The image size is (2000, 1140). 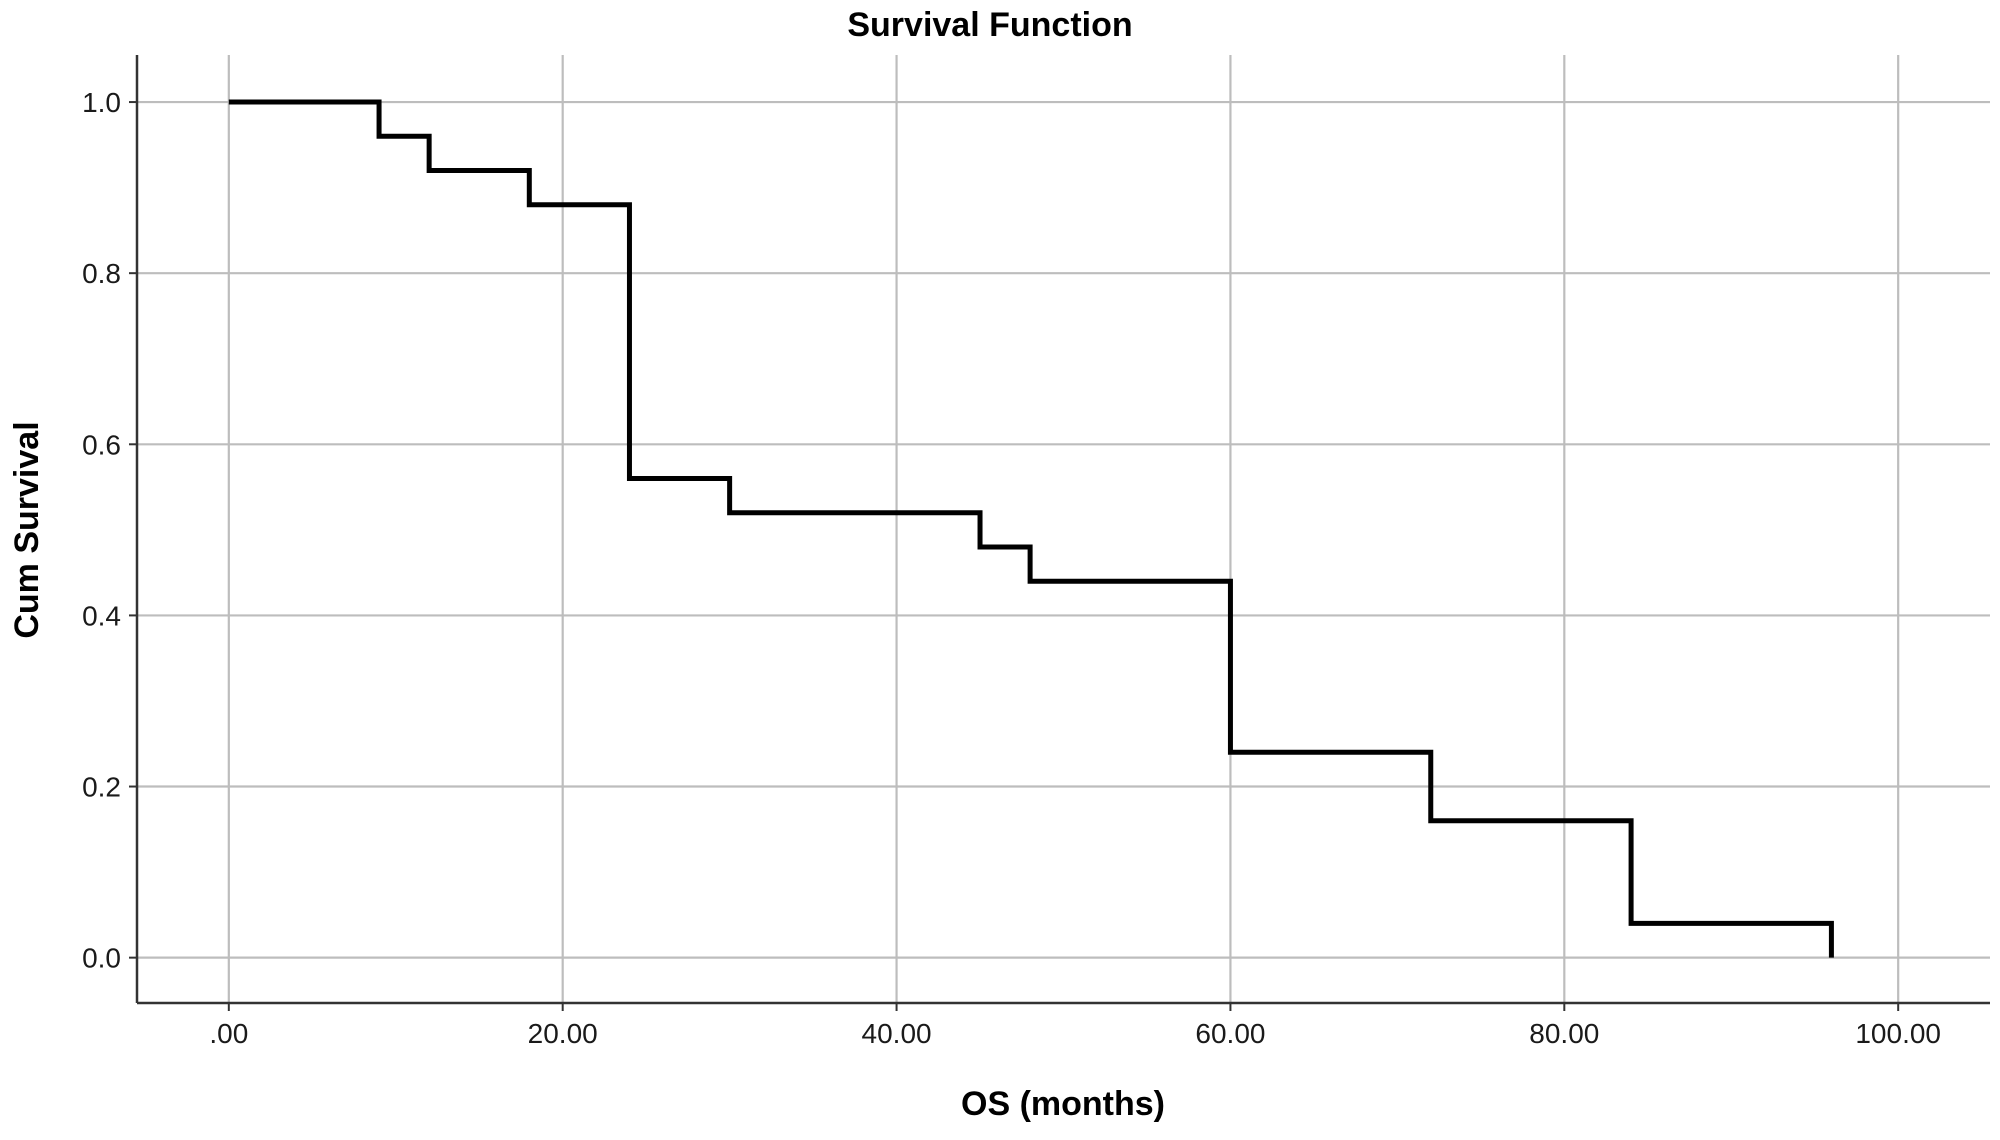 What do you see at coordinates (101, 102) in the screenshot?
I see `y-tick-label-5: 1.0` at bounding box center [101, 102].